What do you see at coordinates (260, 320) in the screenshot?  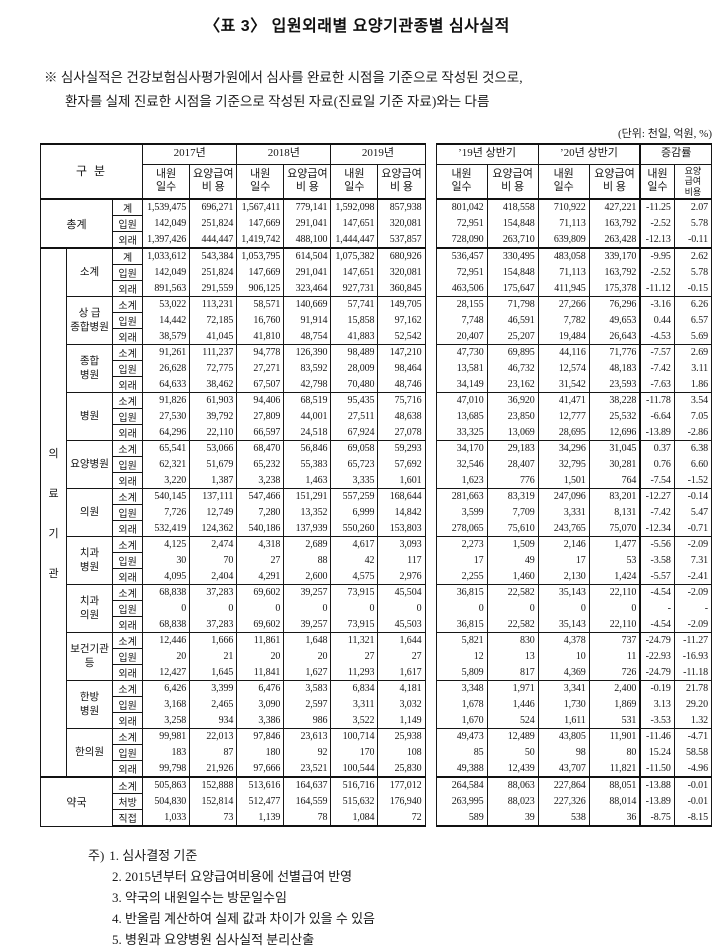 I see `data-cell: 16,760` at bounding box center [260, 320].